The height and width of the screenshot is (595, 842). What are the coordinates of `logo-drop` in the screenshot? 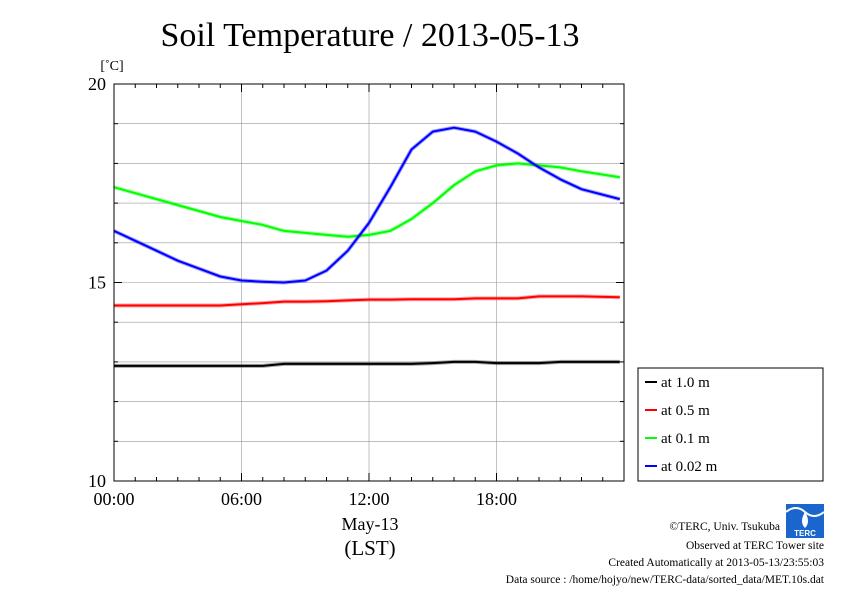 It's located at (805, 520).